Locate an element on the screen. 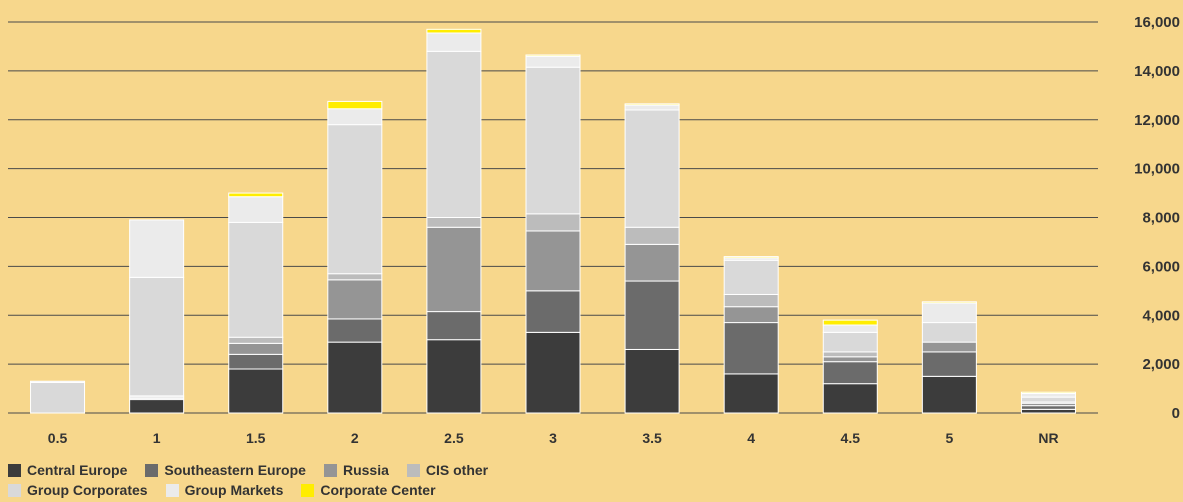 This screenshot has width=1183, height=502. x-tick-label: 4.5 is located at coordinates (851, 438).